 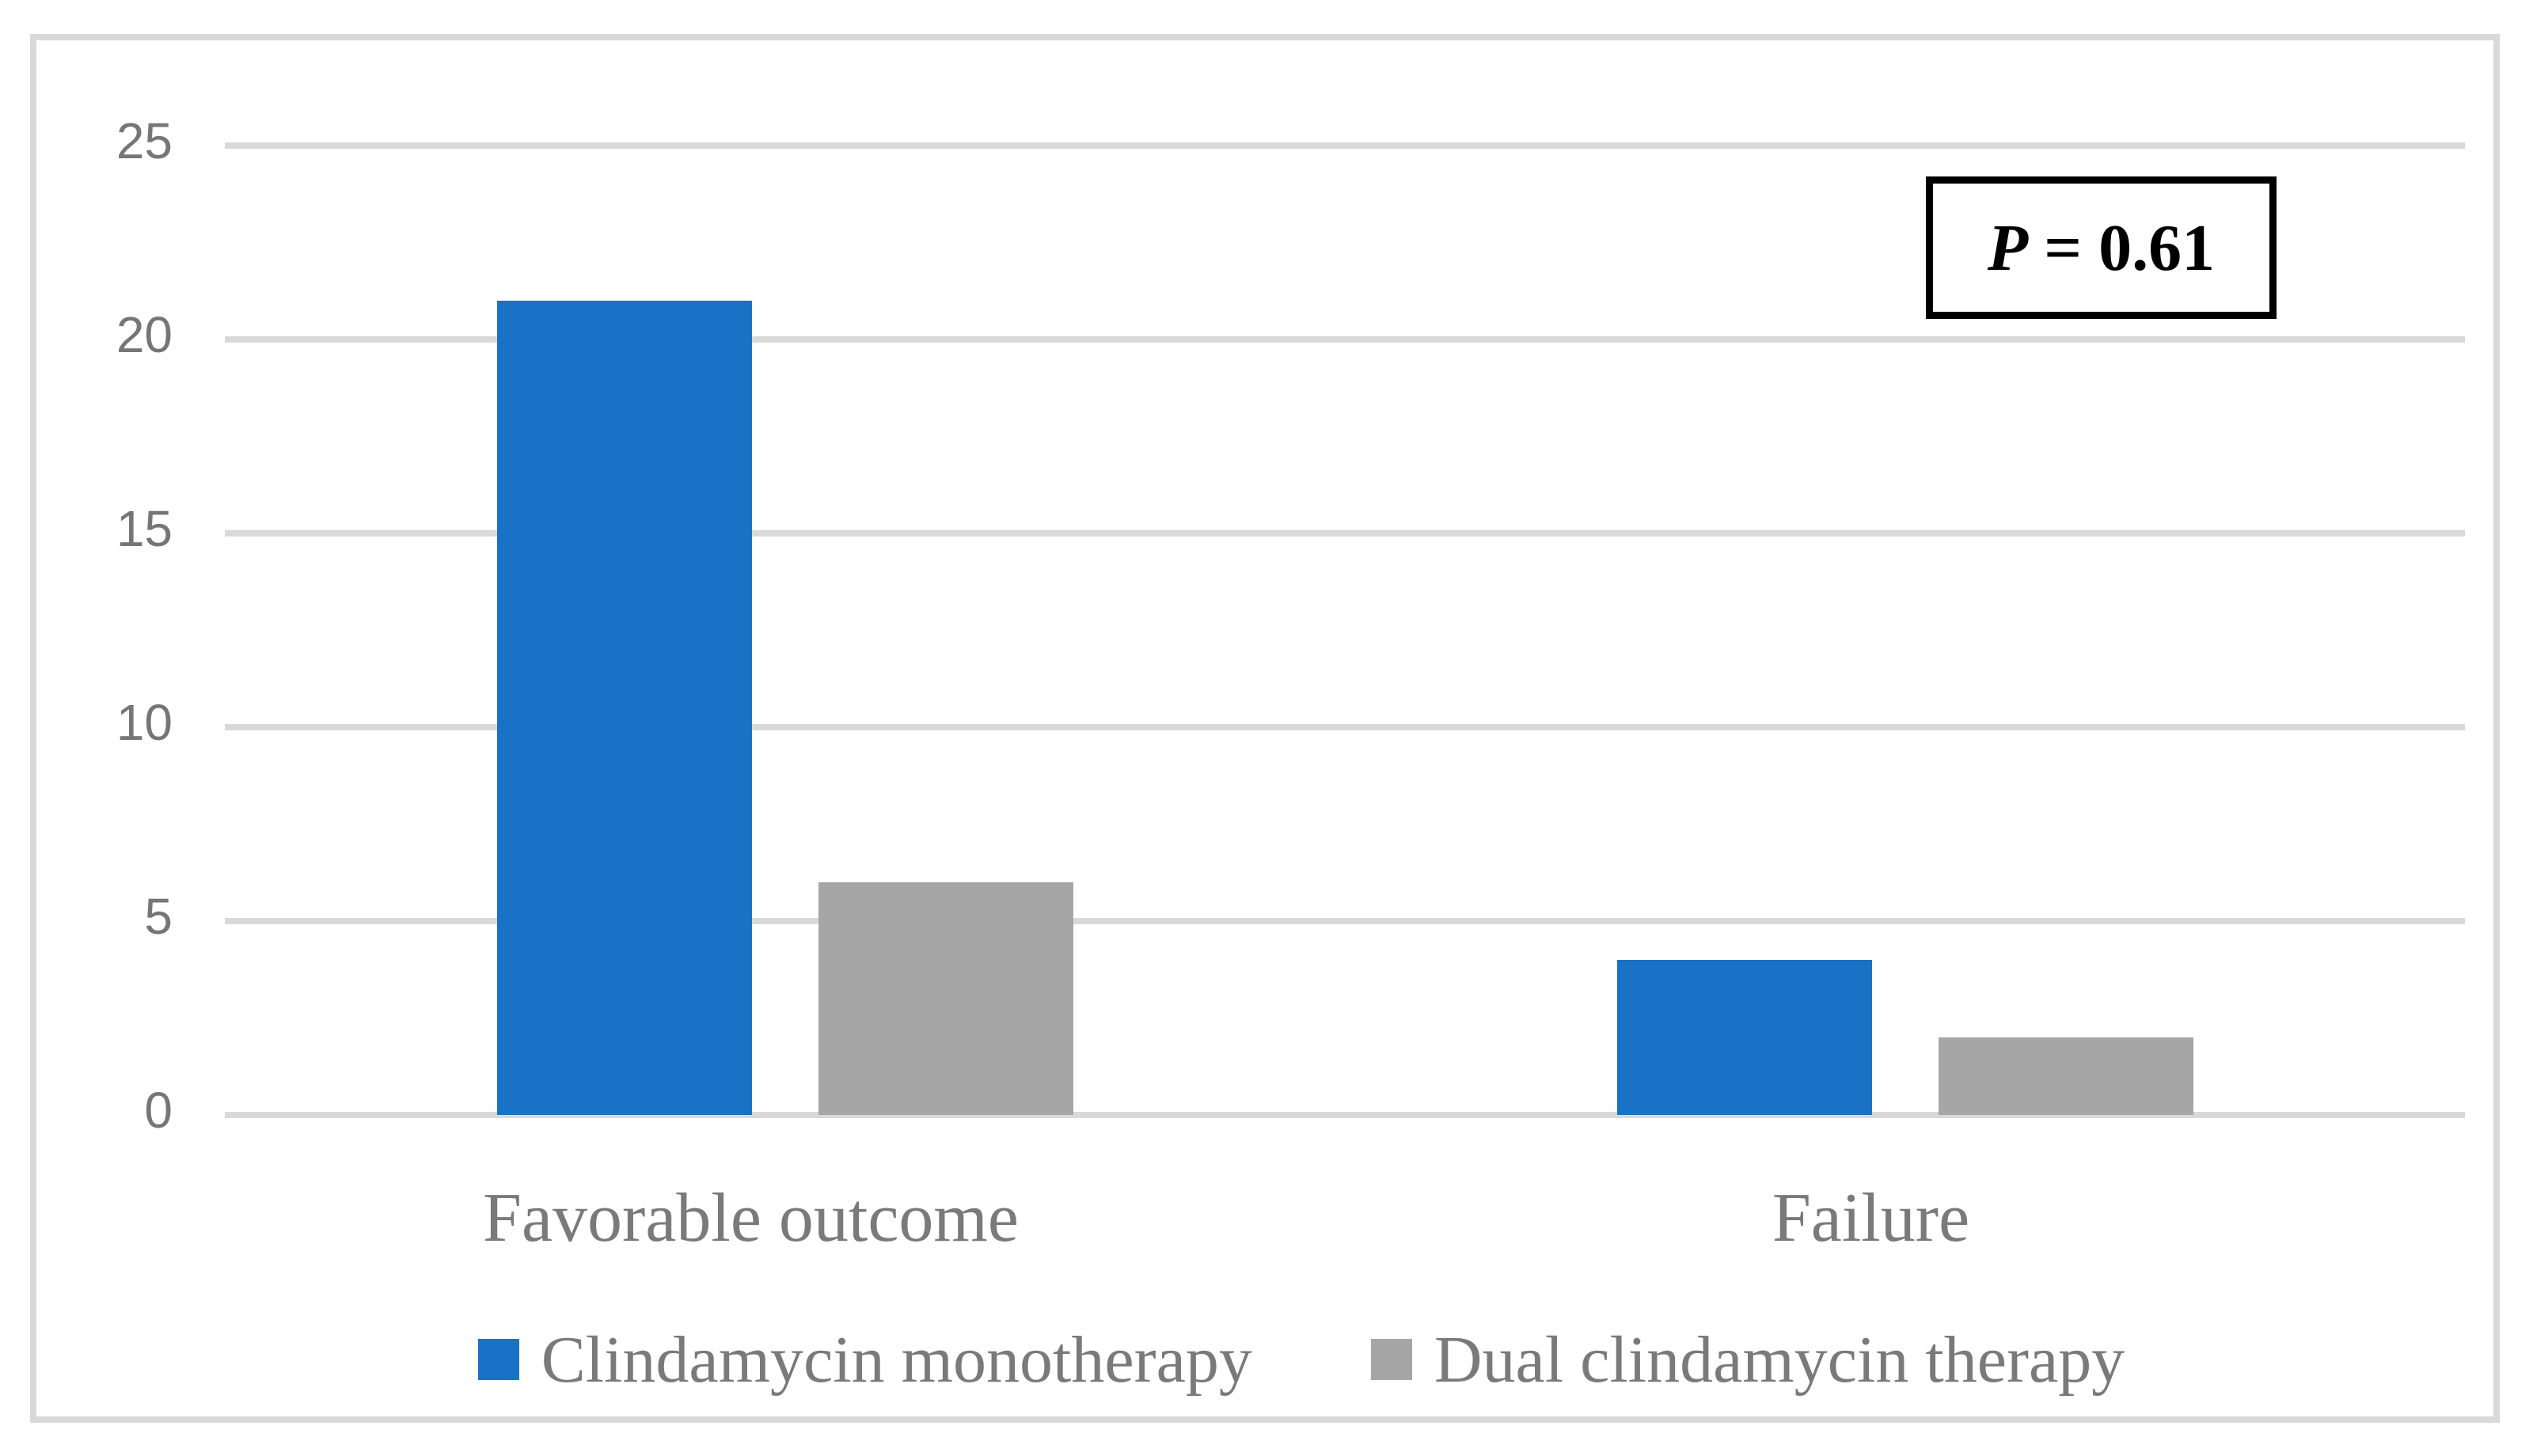 What do you see at coordinates (144, 528) in the screenshot?
I see `y-tick-label-15: 15` at bounding box center [144, 528].